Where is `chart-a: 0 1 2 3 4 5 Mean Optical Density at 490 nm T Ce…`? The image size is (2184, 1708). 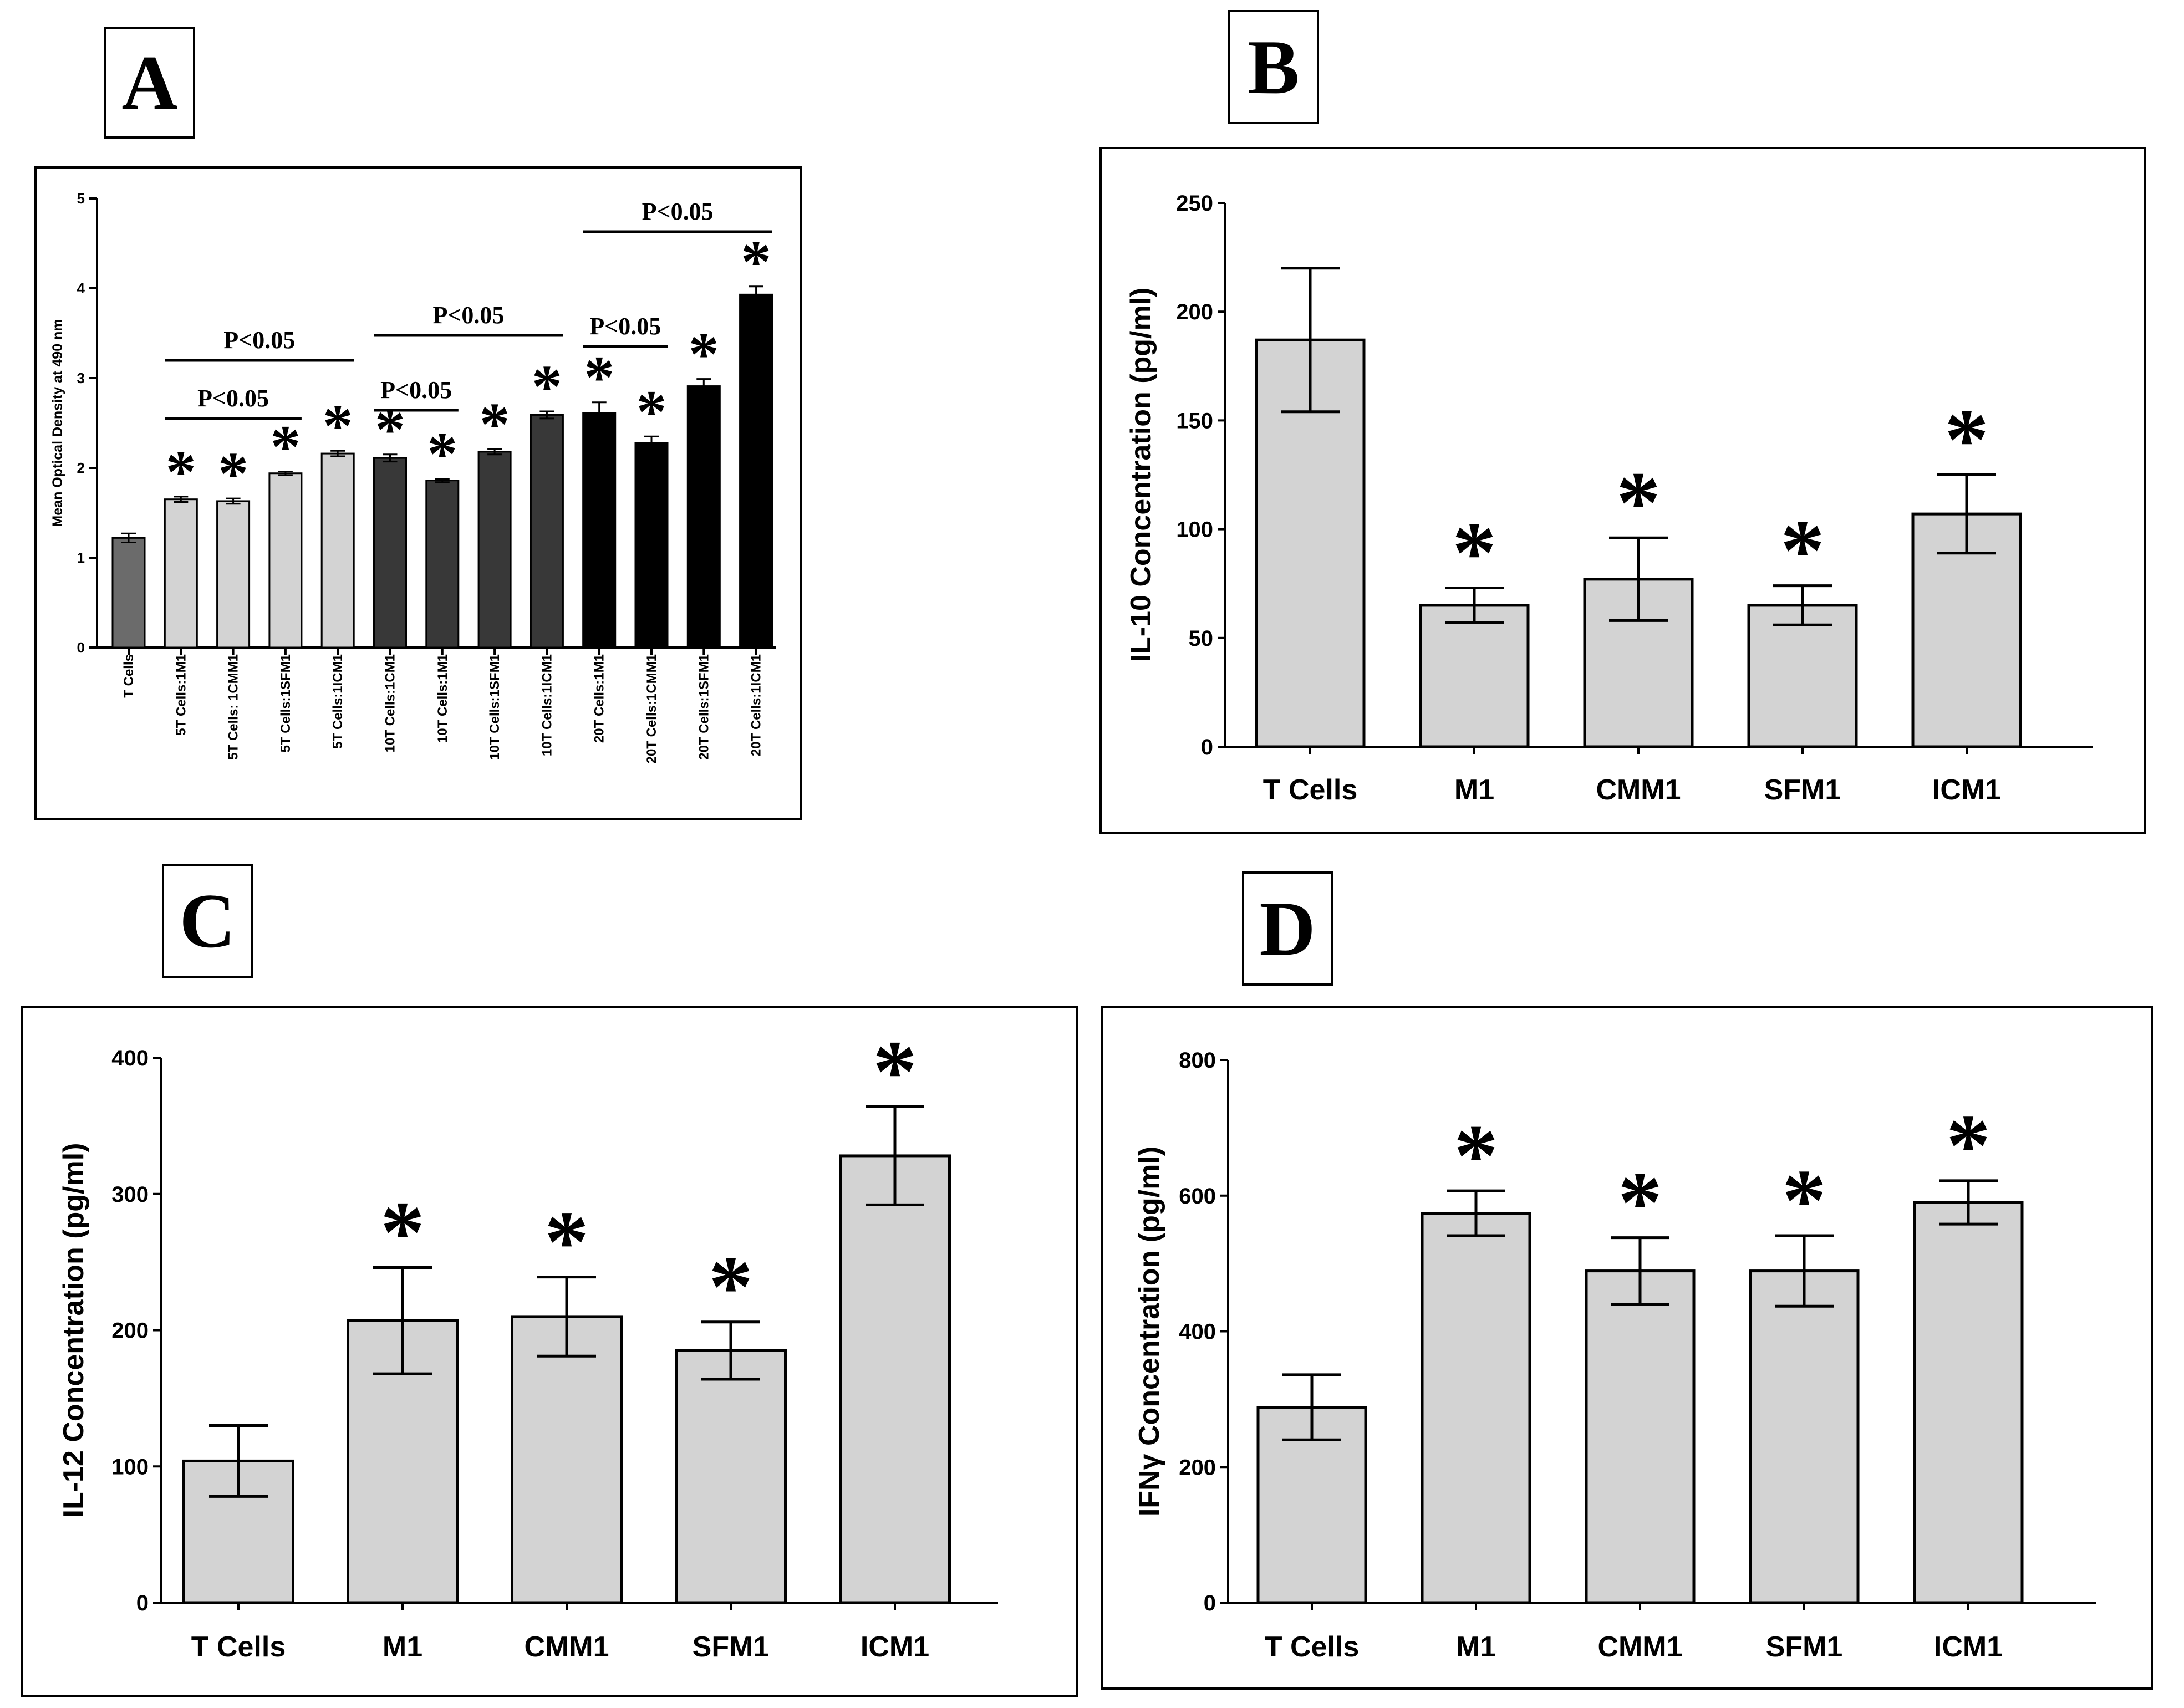
chart-a: 0 1 2 3 4 5 Mean Optical Density at 490 nm T Ce… is located at coordinates (413, 477).